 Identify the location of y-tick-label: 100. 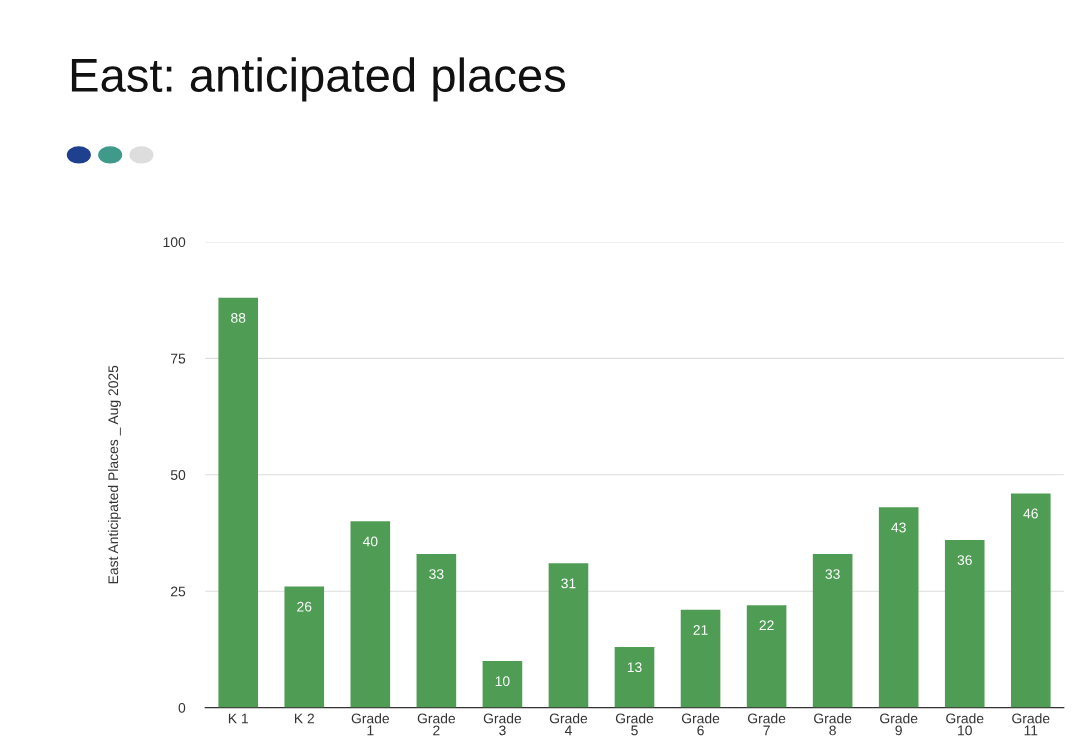
(174, 242).